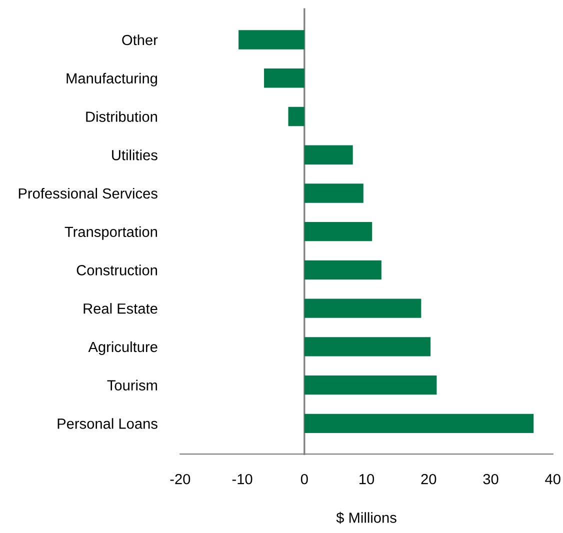 The height and width of the screenshot is (533, 563). Describe the element at coordinates (552, 479) in the screenshot. I see `x-tick-label: 40` at that location.